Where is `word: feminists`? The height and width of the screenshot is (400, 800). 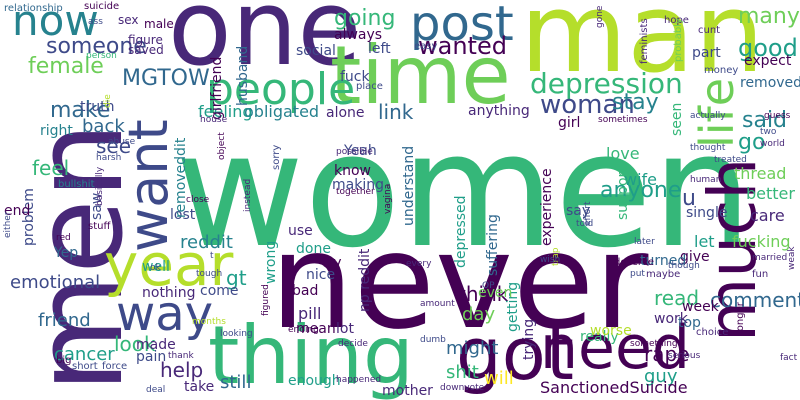
word: feminists is located at coordinates (644, 41).